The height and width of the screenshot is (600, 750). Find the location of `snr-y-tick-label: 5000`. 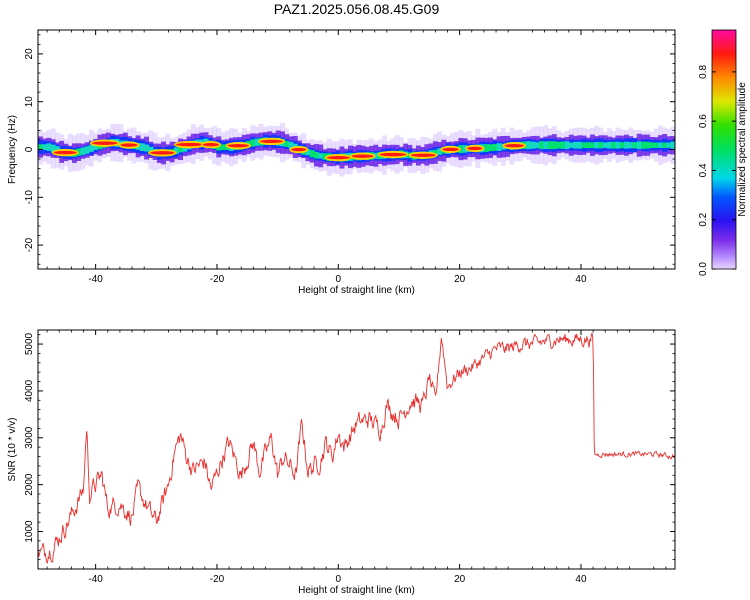

snr-y-tick-label: 5000 is located at coordinates (29, 343).